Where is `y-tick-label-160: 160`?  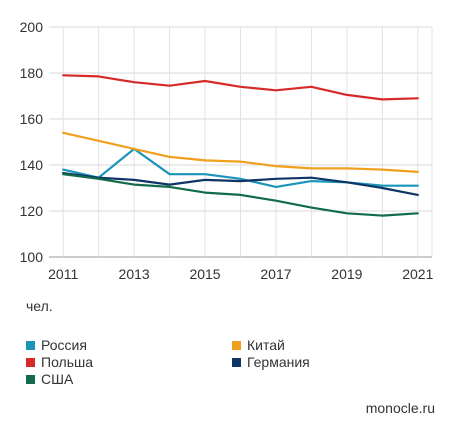
y-tick-label-160: 160 is located at coordinates (32, 119).